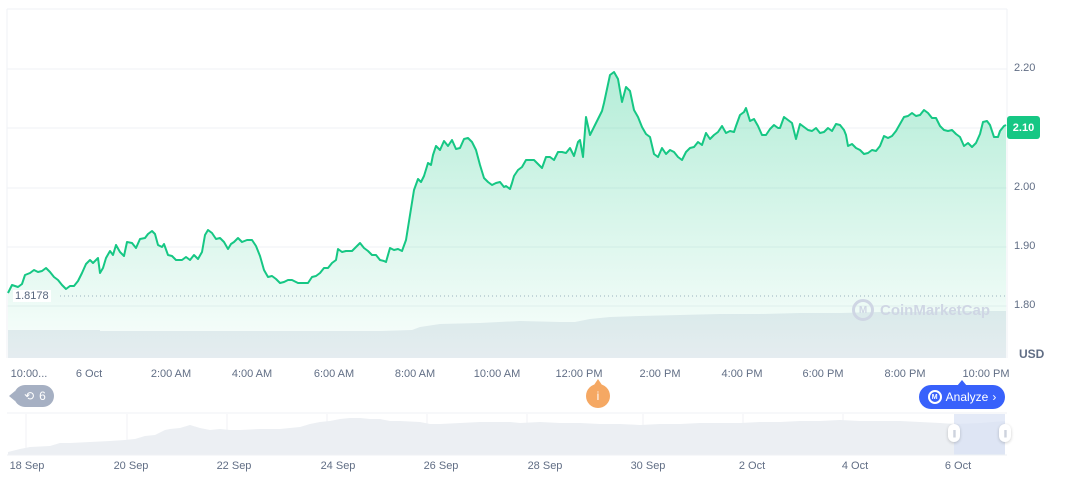 The width and height of the screenshot is (1072, 477). I want to click on navigator-selection, so click(979, 434).